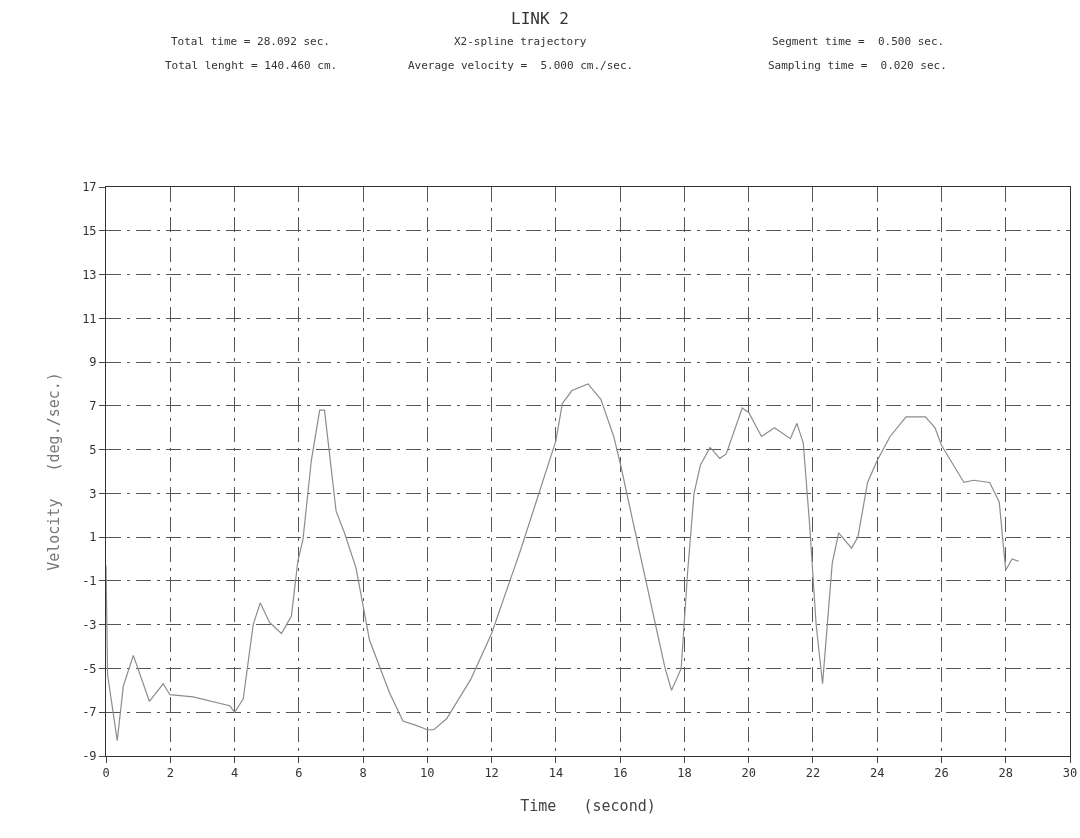  I want to click on text: Total time = 28.092 sec., so click(250, 41).